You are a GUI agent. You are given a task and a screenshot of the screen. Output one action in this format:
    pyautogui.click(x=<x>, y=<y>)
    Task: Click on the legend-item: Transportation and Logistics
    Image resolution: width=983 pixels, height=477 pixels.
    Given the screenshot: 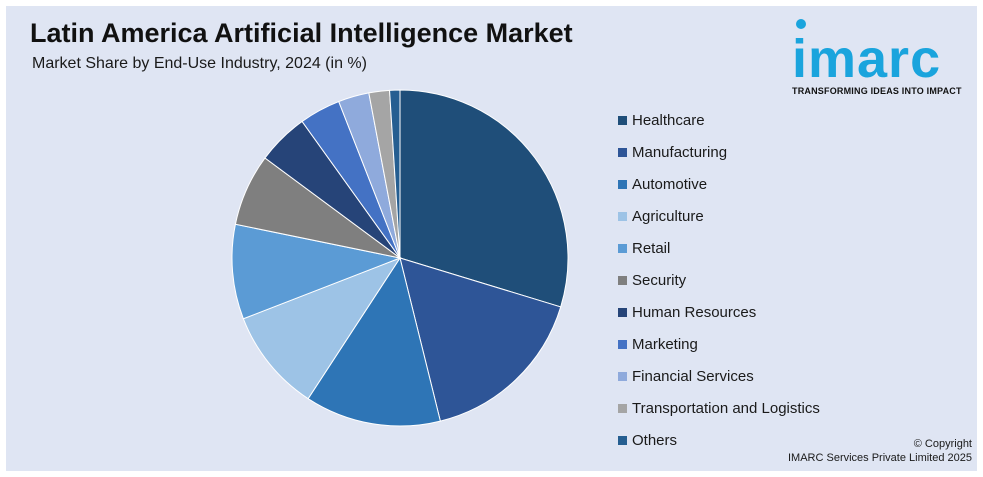 What is the action you would take?
    pyautogui.click(x=738, y=408)
    